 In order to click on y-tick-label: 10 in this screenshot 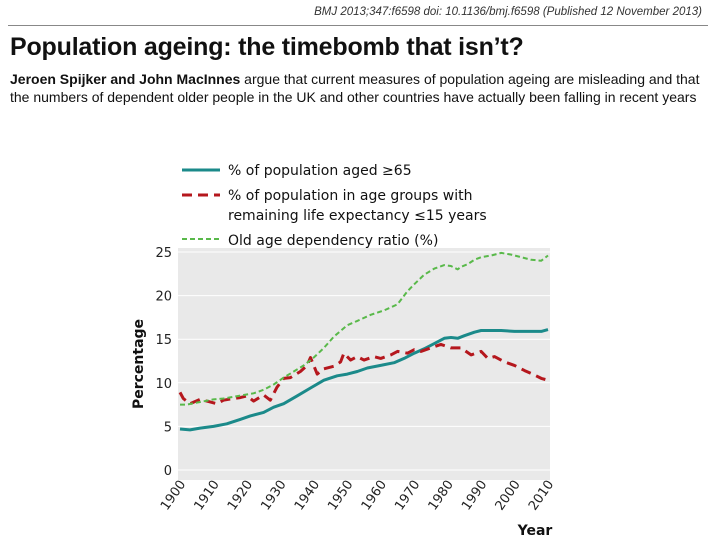, I will do `click(163, 384)`.